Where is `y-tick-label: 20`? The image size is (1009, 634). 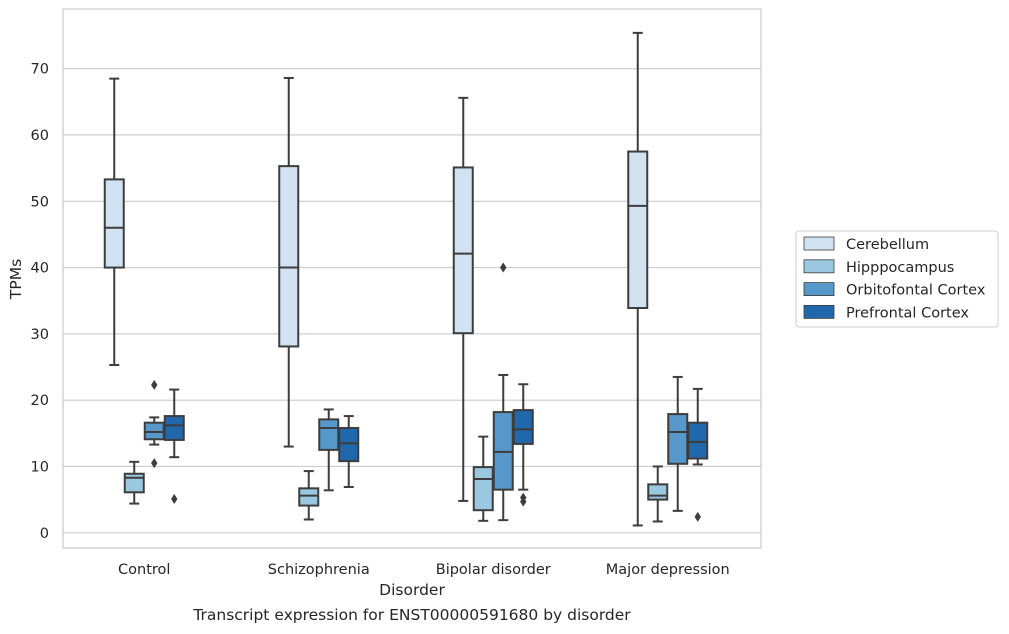
y-tick-label: 20 is located at coordinates (40, 401).